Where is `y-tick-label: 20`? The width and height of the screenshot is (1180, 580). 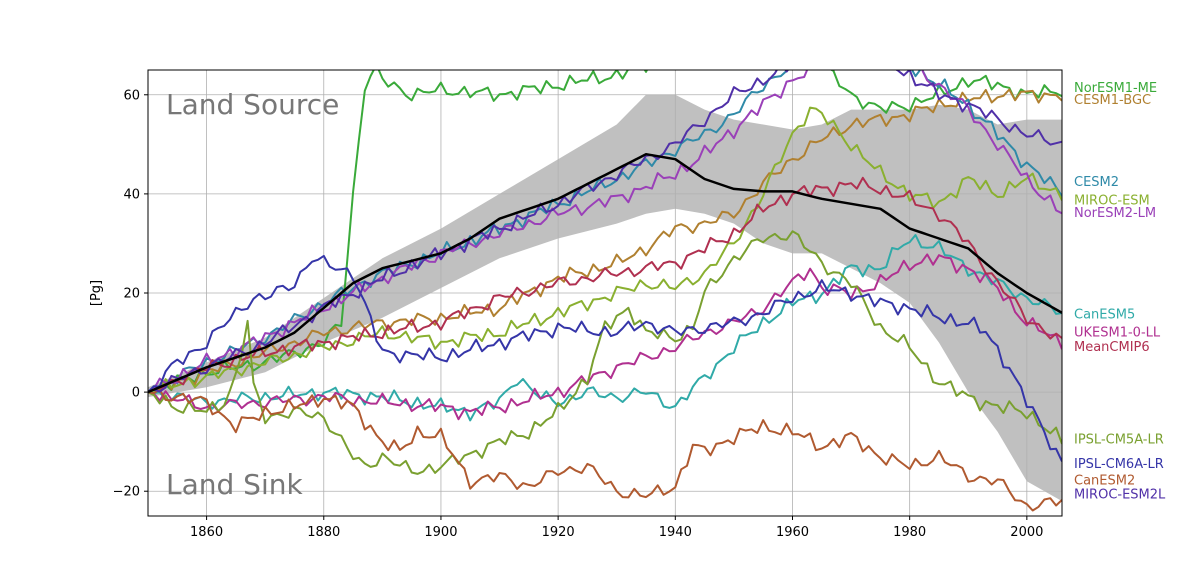
y-tick-label: 20 is located at coordinates (131, 294).